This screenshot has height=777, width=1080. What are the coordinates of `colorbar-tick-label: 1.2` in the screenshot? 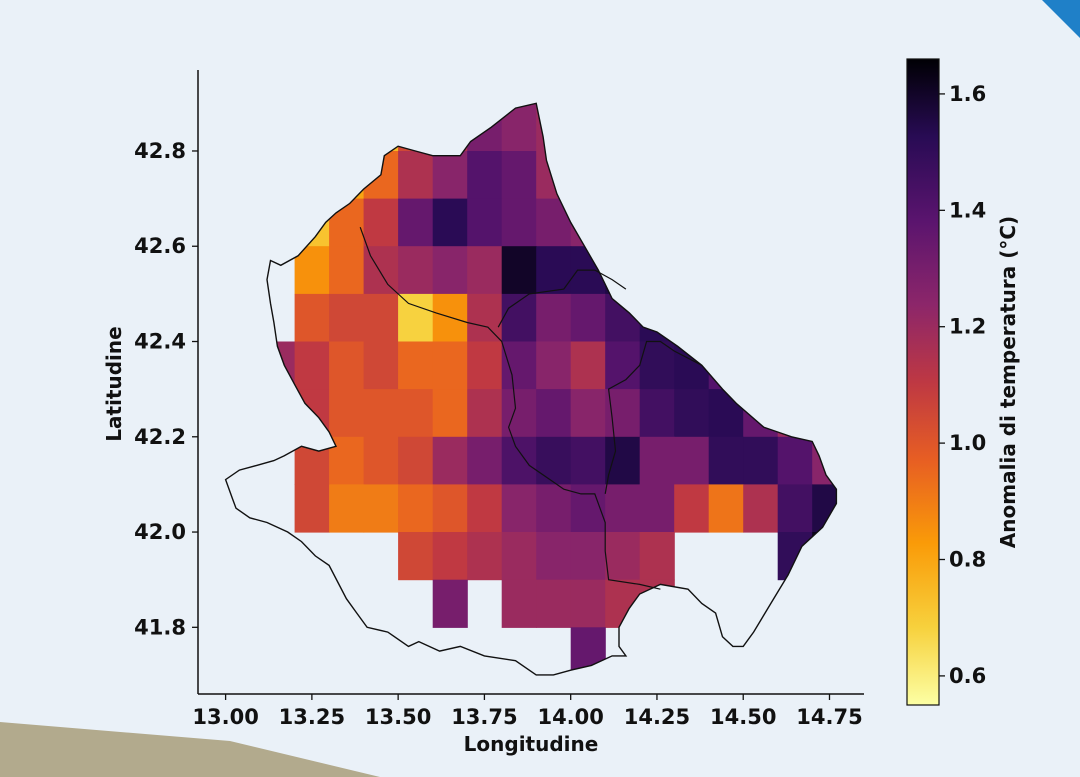 It's located at (967, 327).